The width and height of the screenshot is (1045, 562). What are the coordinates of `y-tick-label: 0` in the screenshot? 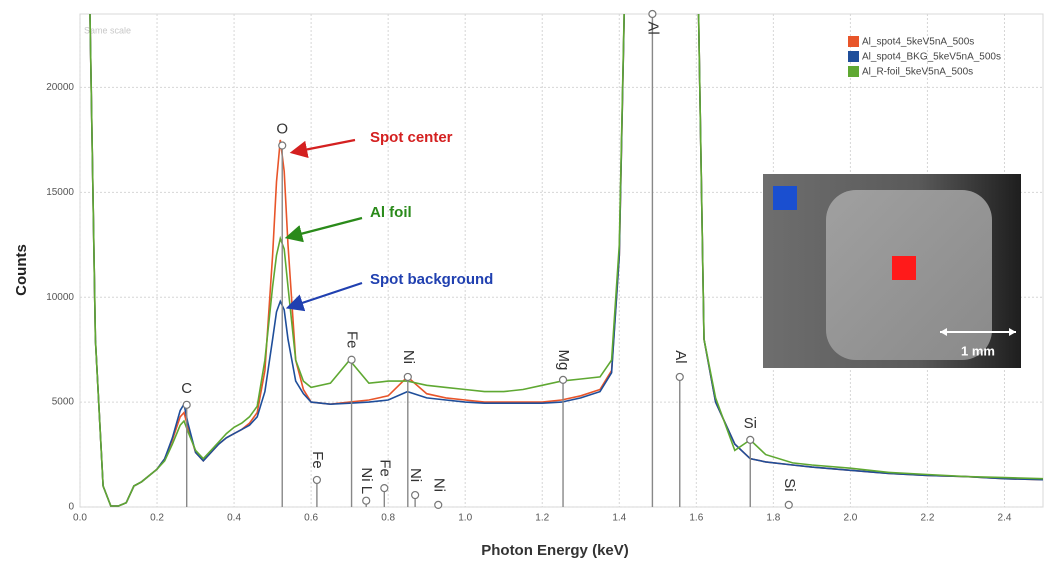 It's located at (71, 507).